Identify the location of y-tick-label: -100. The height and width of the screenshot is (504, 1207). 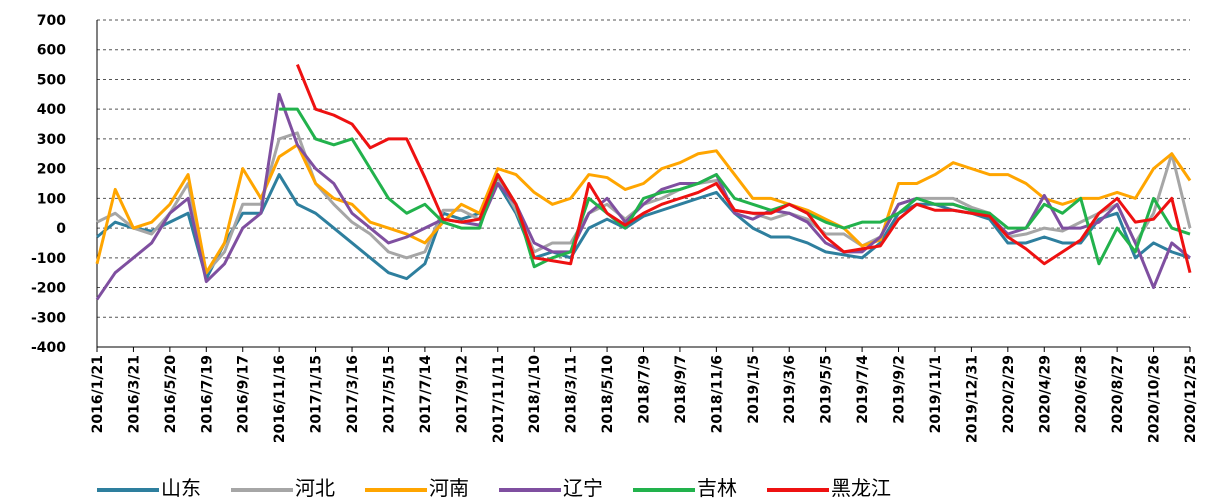
(48, 259).